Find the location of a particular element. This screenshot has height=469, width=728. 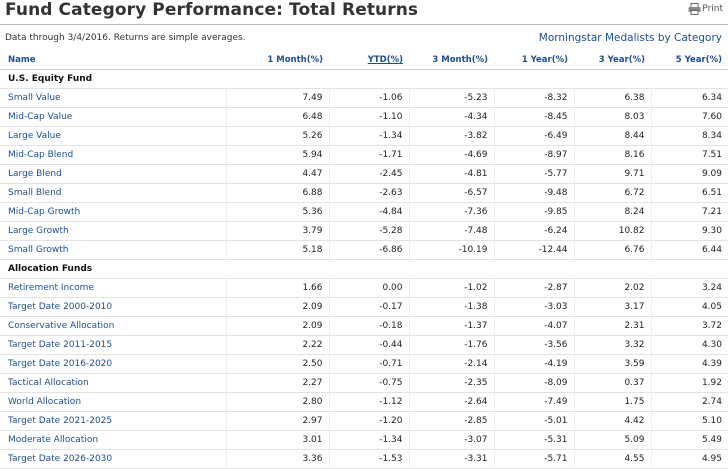

cell-m1: 2.22 is located at coordinates (277, 345).